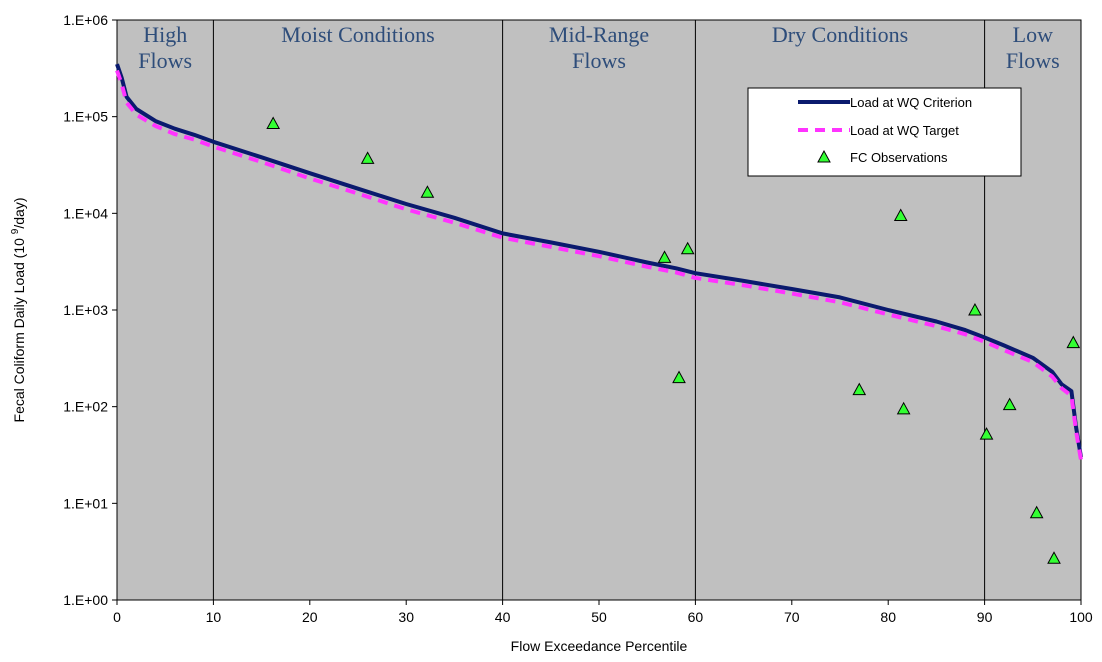 Image resolution: width=1102 pixels, height=662 pixels. Describe the element at coordinates (696, 617) in the screenshot. I see `x-tick-label-6: 60` at that location.